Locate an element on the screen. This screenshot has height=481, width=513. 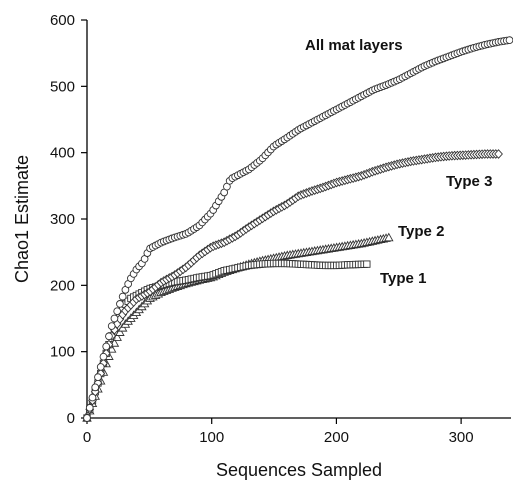
y-tick-label: 200 is located at coordinates (62, 285).